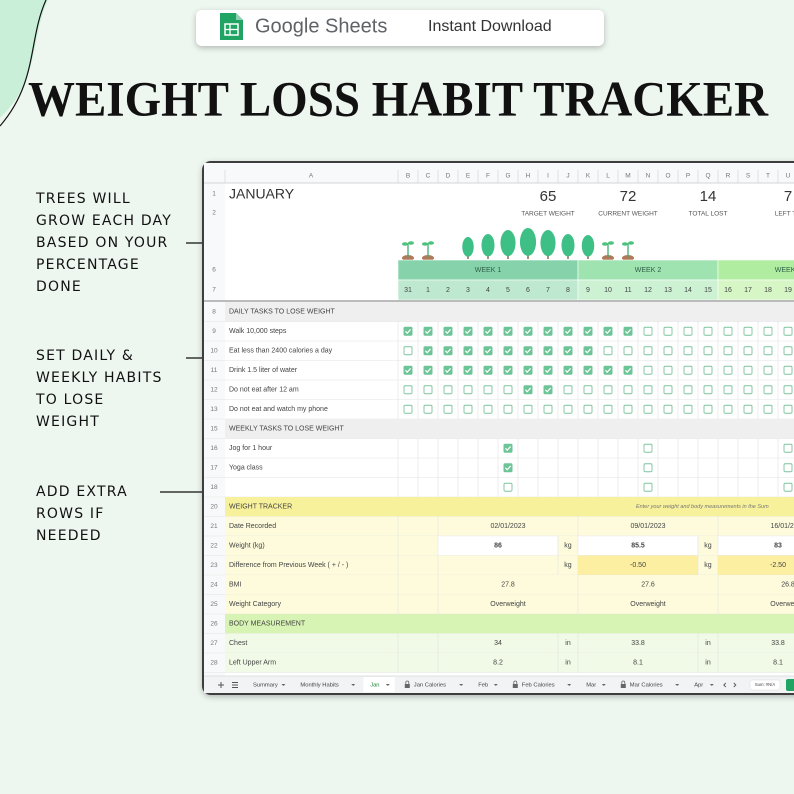 This screenshot has width=794, height=794. I want to click on column-header-bar, so click(499, 173).